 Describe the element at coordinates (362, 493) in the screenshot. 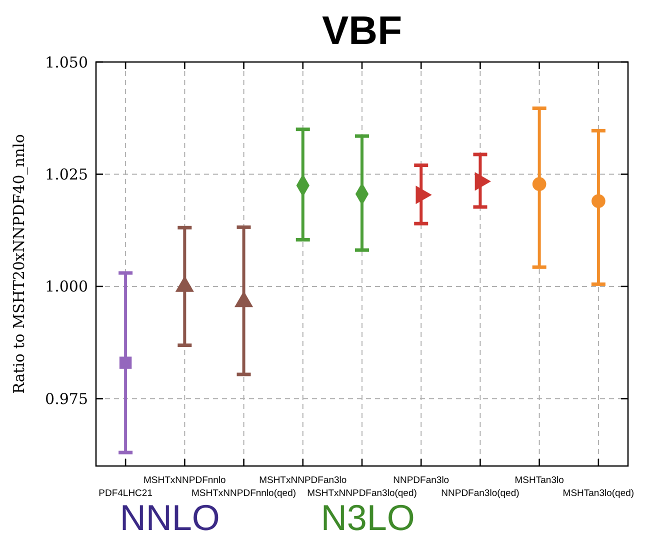

I see `x-tick-label: MSHTxNNPDFan3lo(qed)` at that location.